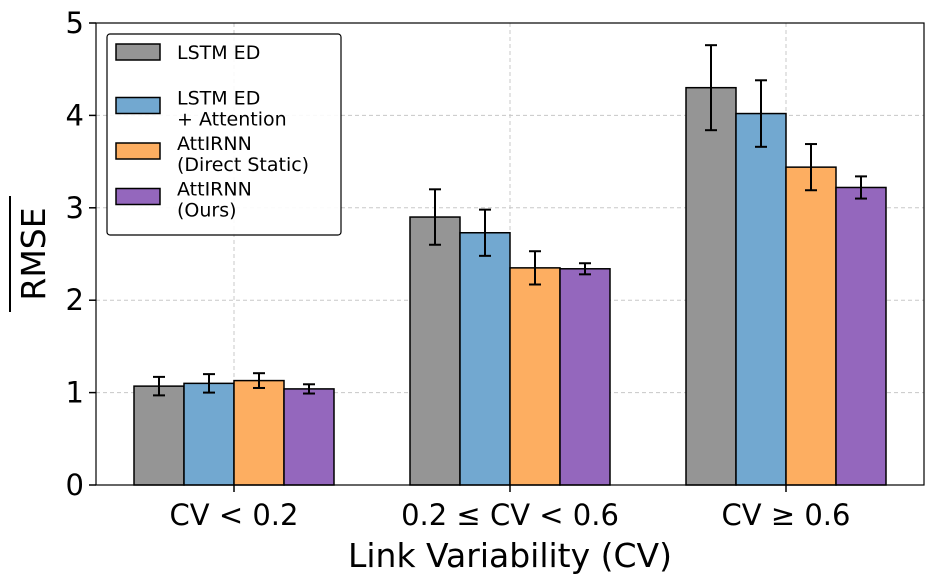 This screenshot has width=934, height=586. Describe the element at coordinates (243, 165) in the screenshot. I see `legend-label: (Direct Static)` at that location.